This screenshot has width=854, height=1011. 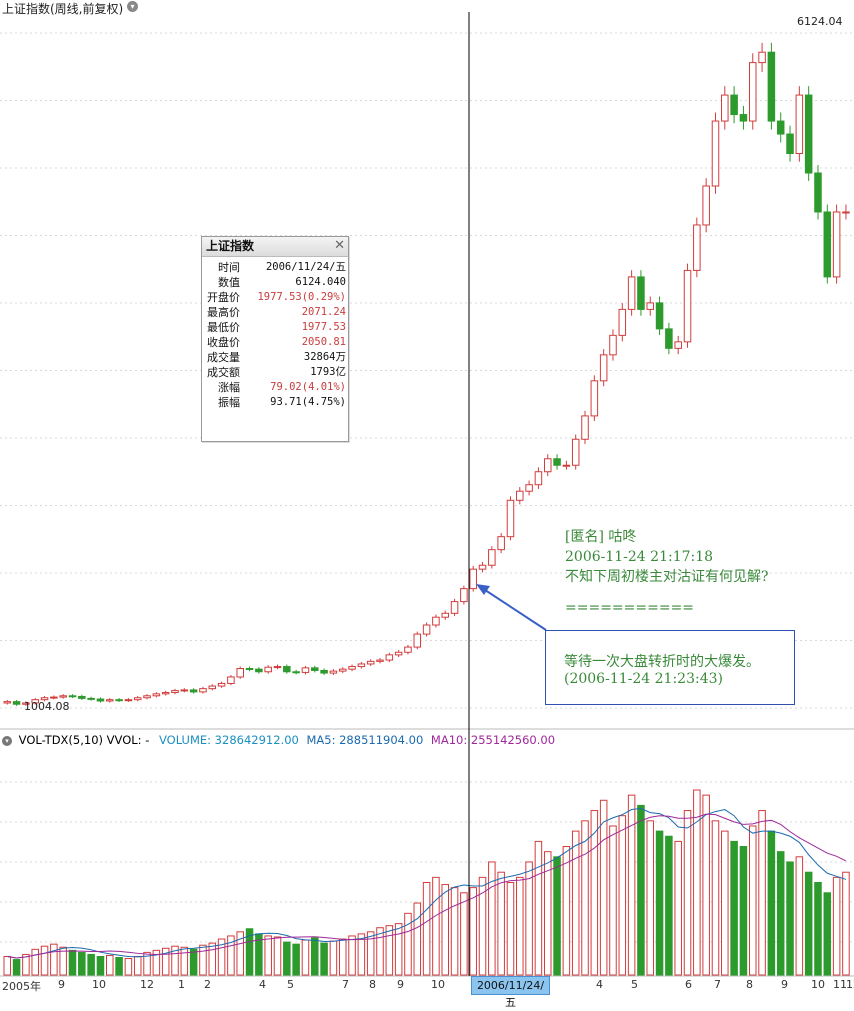 What do you see at coordinates (493, 740) in the screenshot?
I see `ma10-value-label: MA10: 255142560.00` at bounding box center [493, 740].